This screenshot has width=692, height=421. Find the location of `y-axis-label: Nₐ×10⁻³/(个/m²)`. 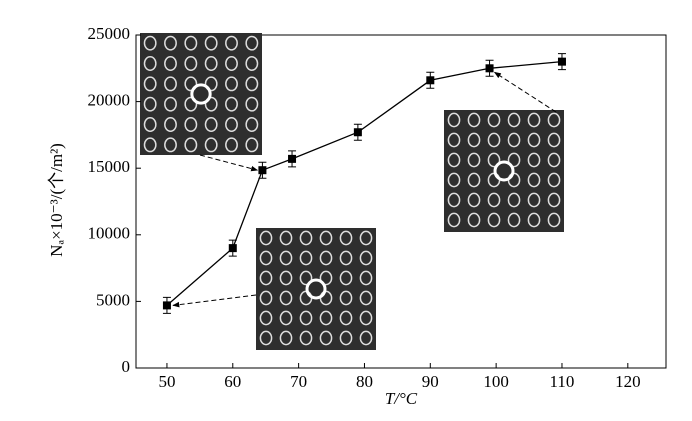

y-axis-label: Nₐ×10⁻³/(个/m²) is located at coordinates (56, 200).